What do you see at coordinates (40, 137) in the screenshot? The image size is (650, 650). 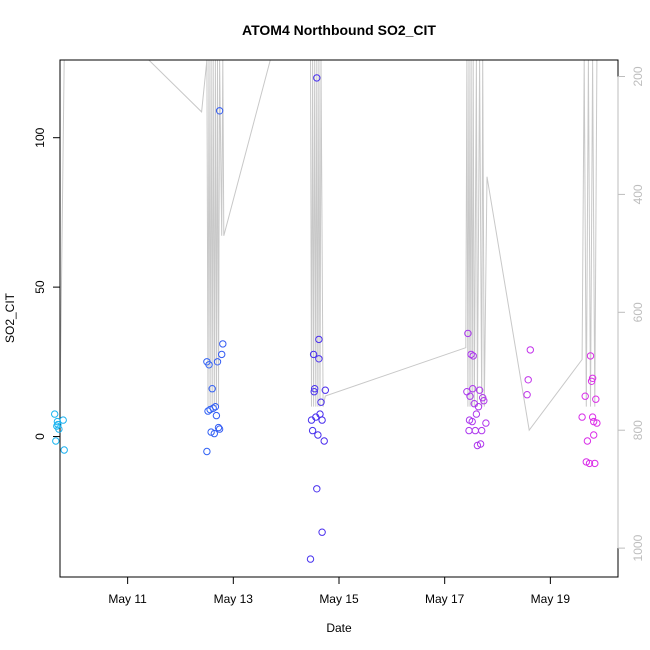 I see `y-tick-label: 100` at bounding box center [40, 137].